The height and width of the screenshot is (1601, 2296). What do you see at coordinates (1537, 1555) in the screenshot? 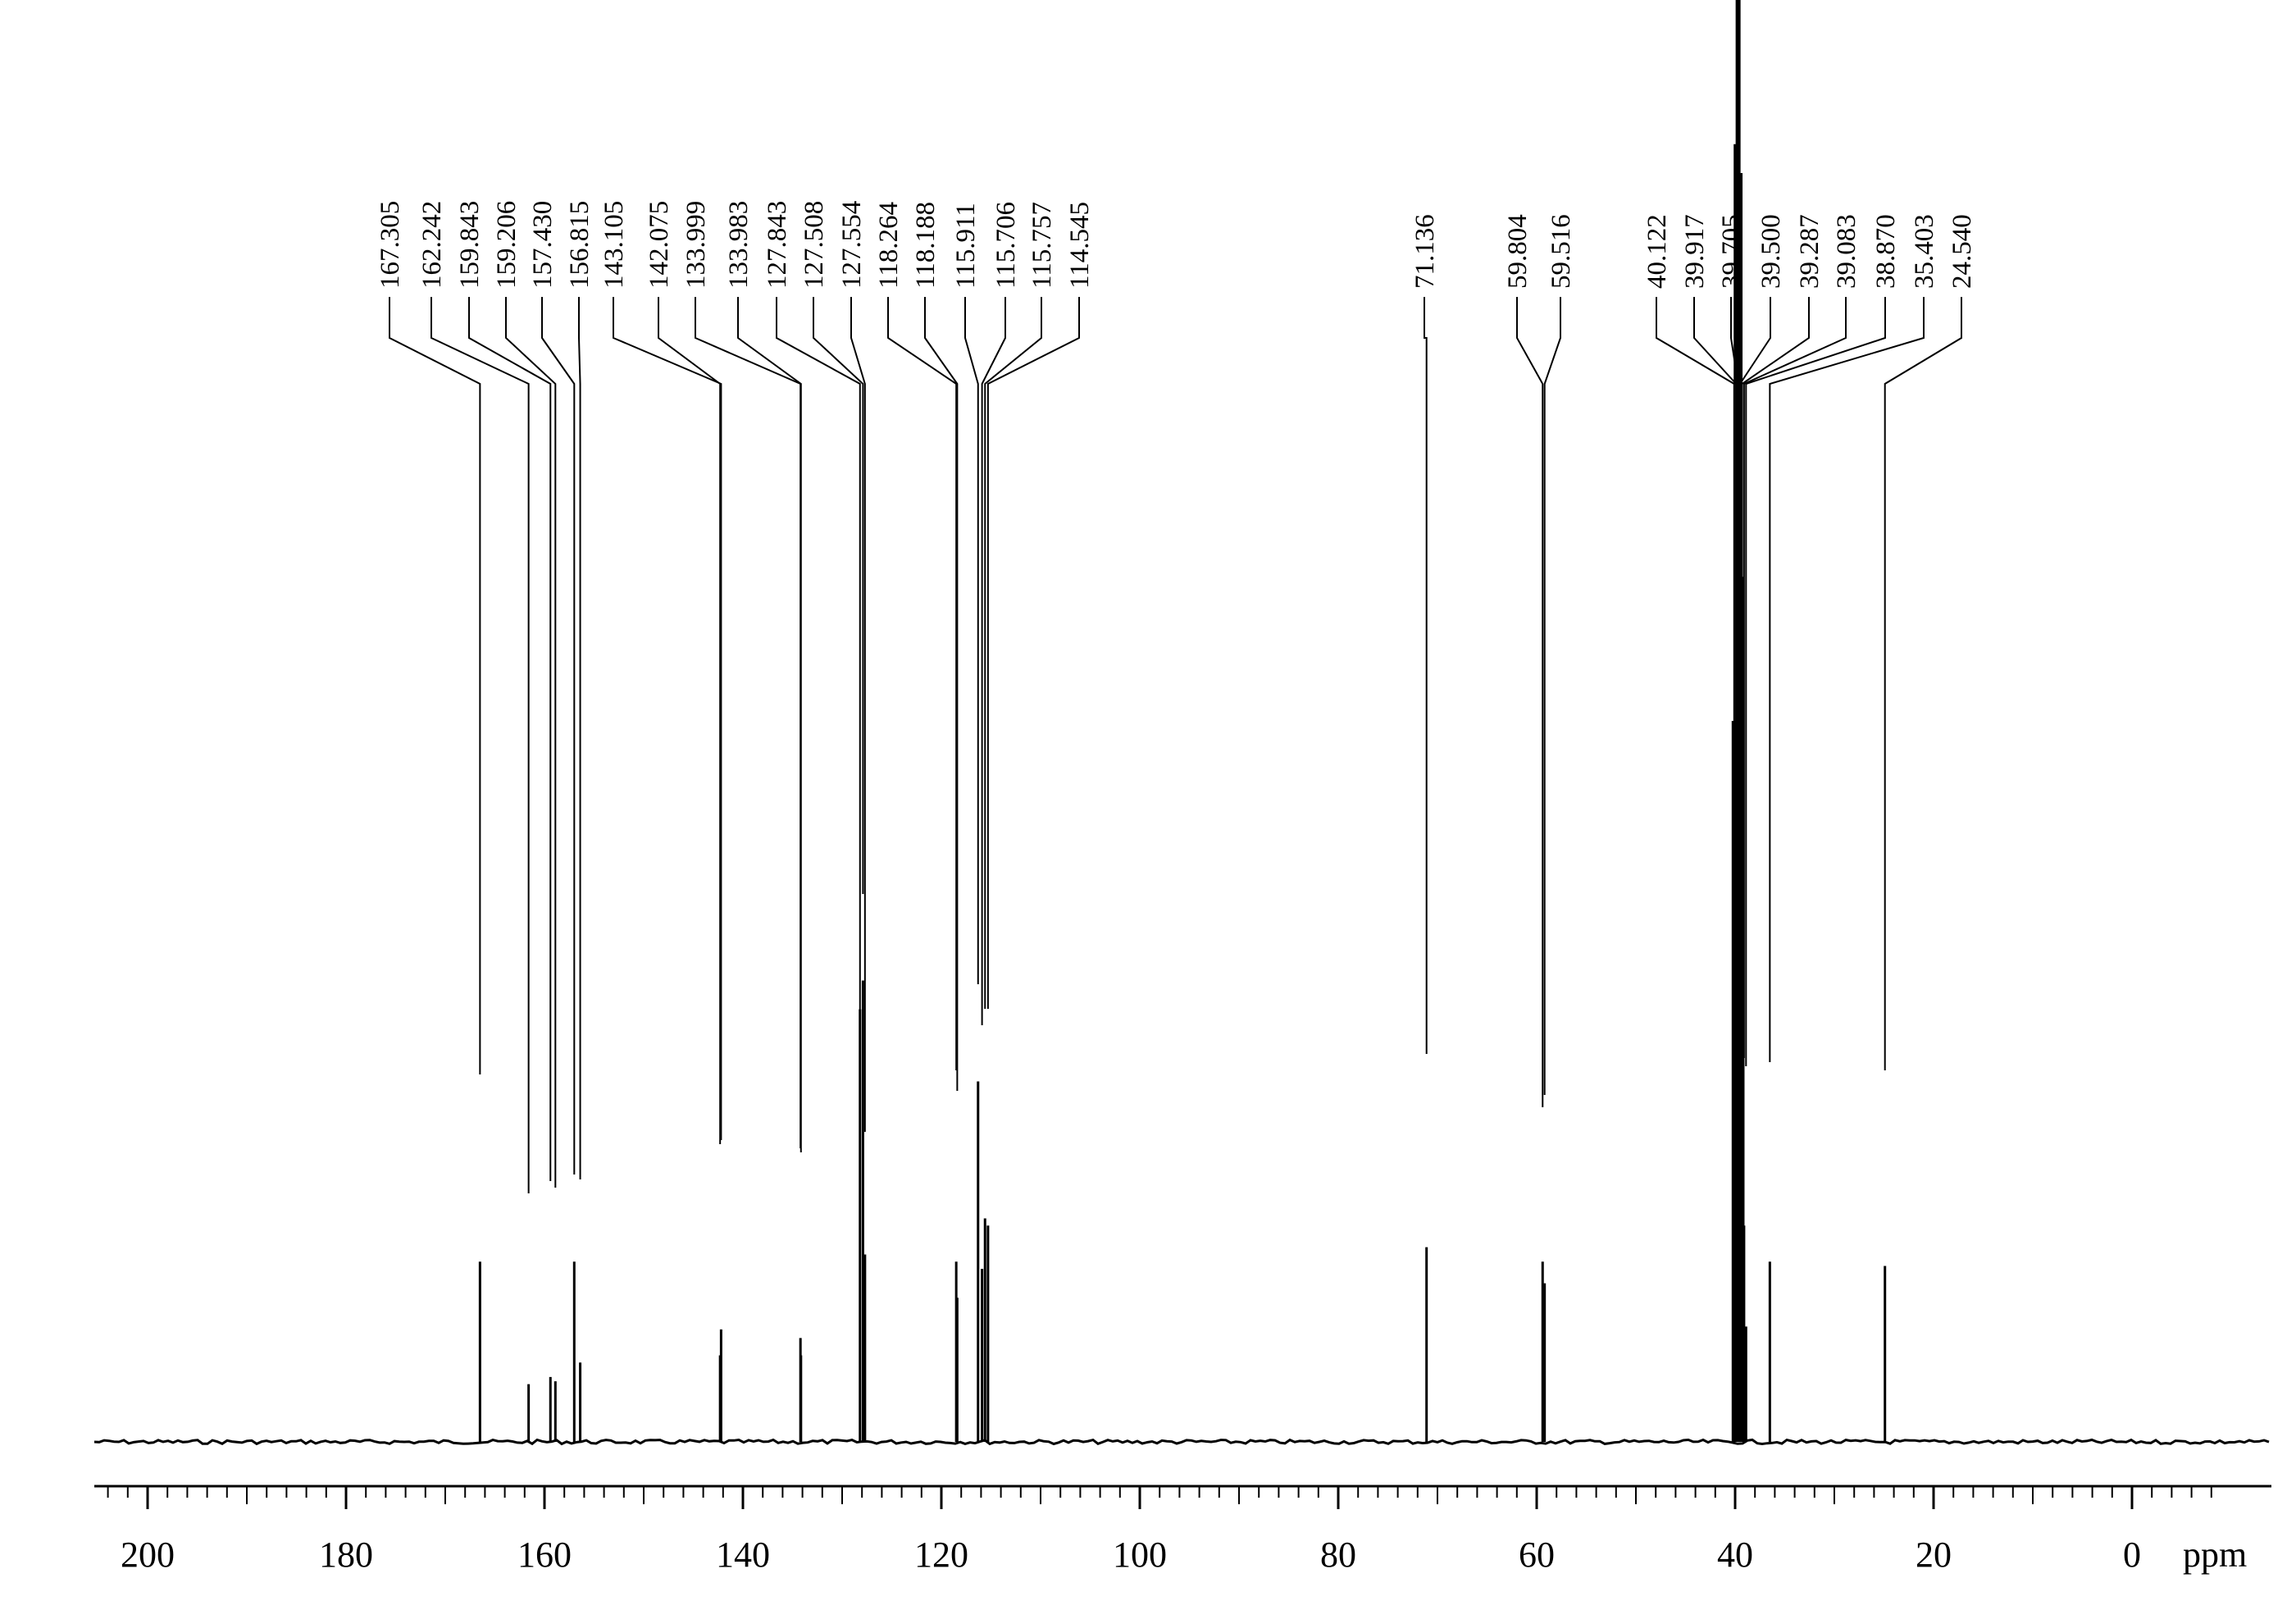
I see `x-tick-label: 60` at bounding box center [1537, 1555].